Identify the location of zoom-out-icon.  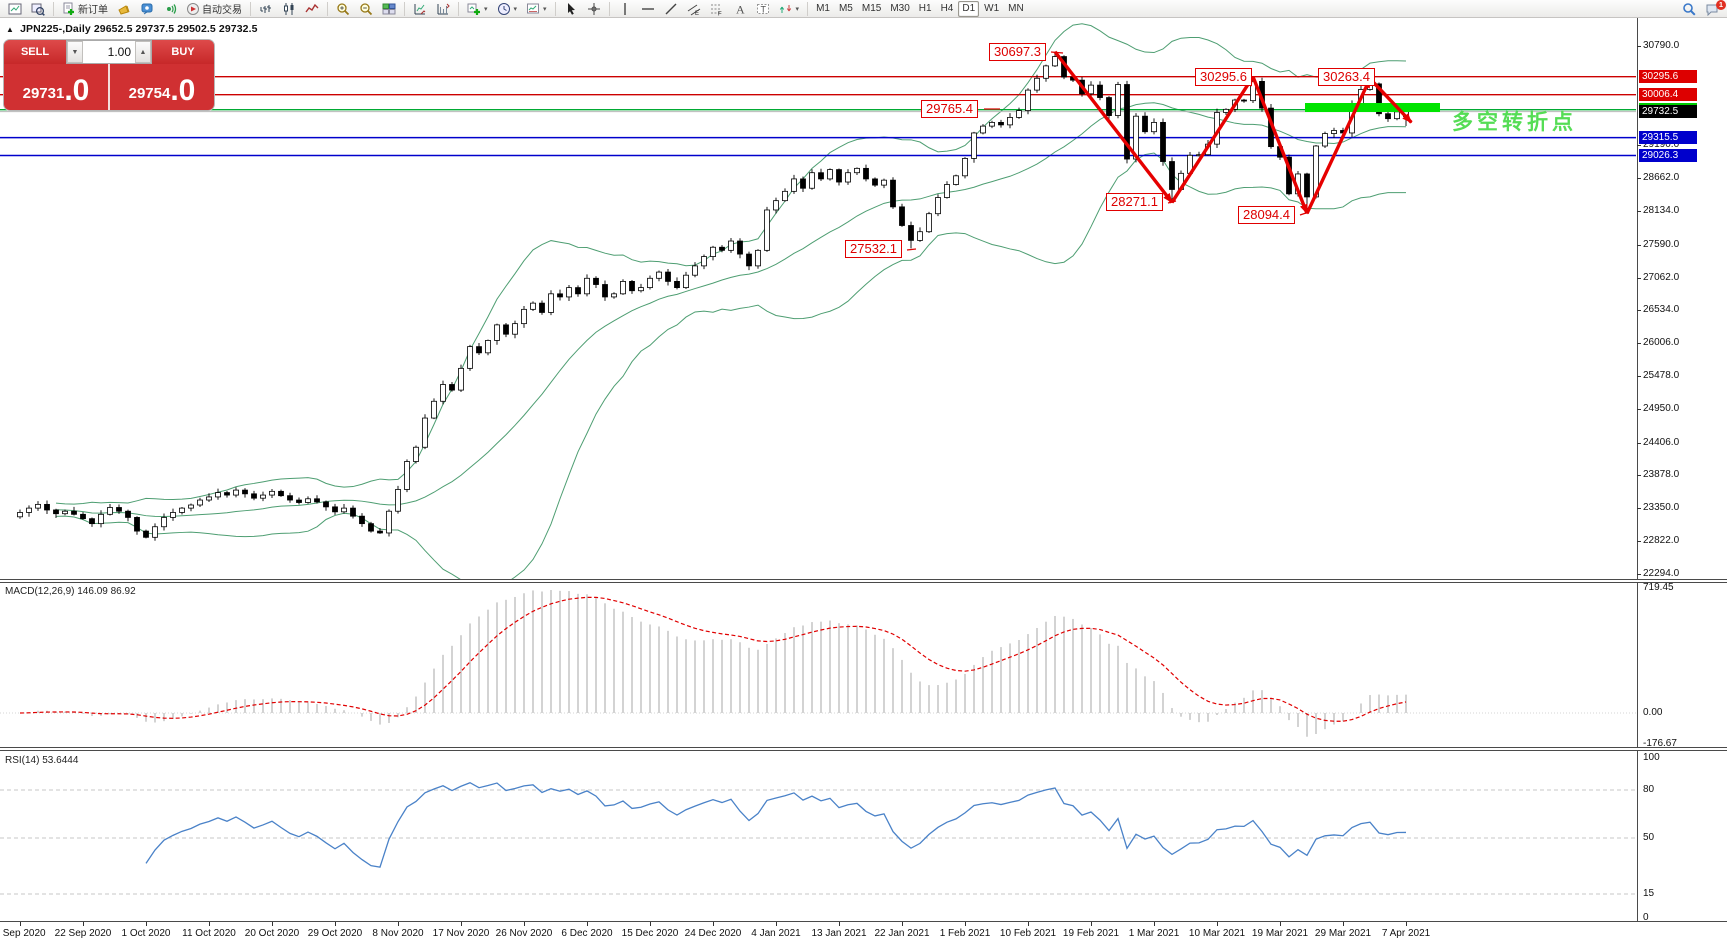
(366, 9).